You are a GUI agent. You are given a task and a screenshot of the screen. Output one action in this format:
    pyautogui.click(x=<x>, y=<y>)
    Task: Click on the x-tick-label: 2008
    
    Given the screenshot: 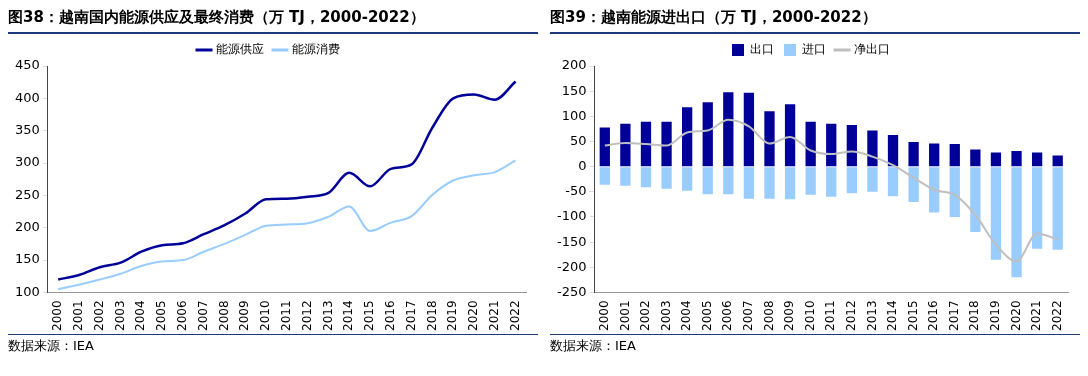 What is the action you would take?
    pyautogui.click(x=223, y=316)
    